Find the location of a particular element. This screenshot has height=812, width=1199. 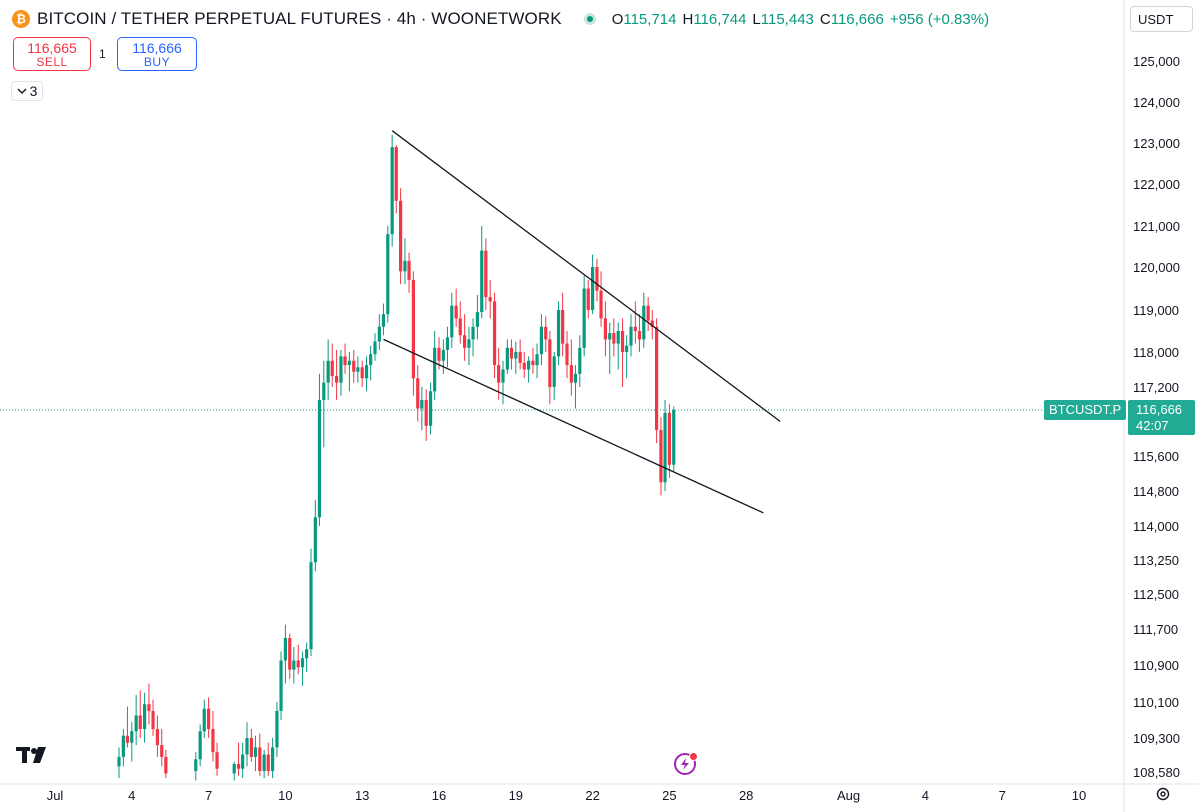

flash-icon is located at coordinates (686, 763).